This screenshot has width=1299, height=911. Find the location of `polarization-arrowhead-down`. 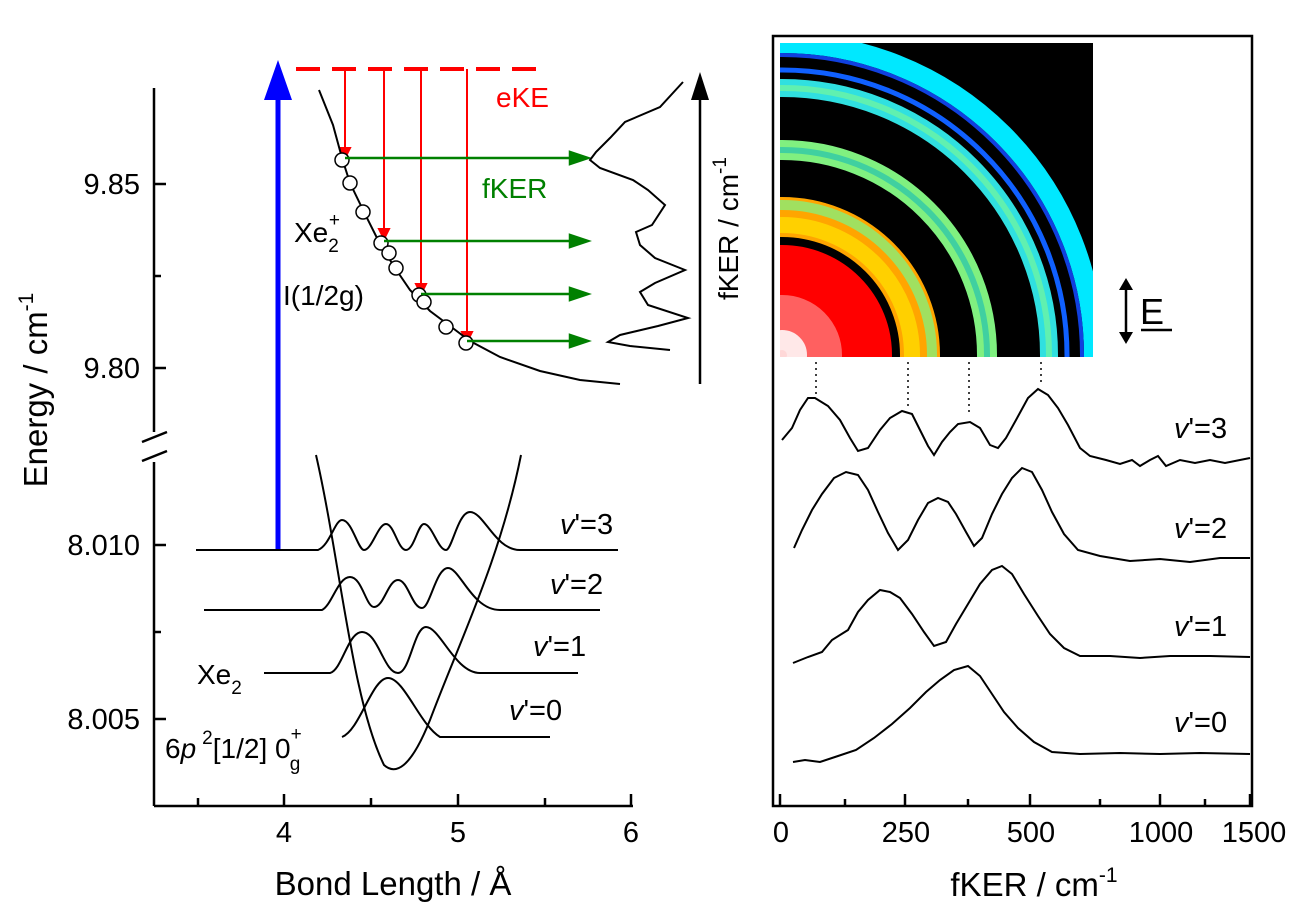

polarization-arrowhead-down is located at coordinates (1126, 338).